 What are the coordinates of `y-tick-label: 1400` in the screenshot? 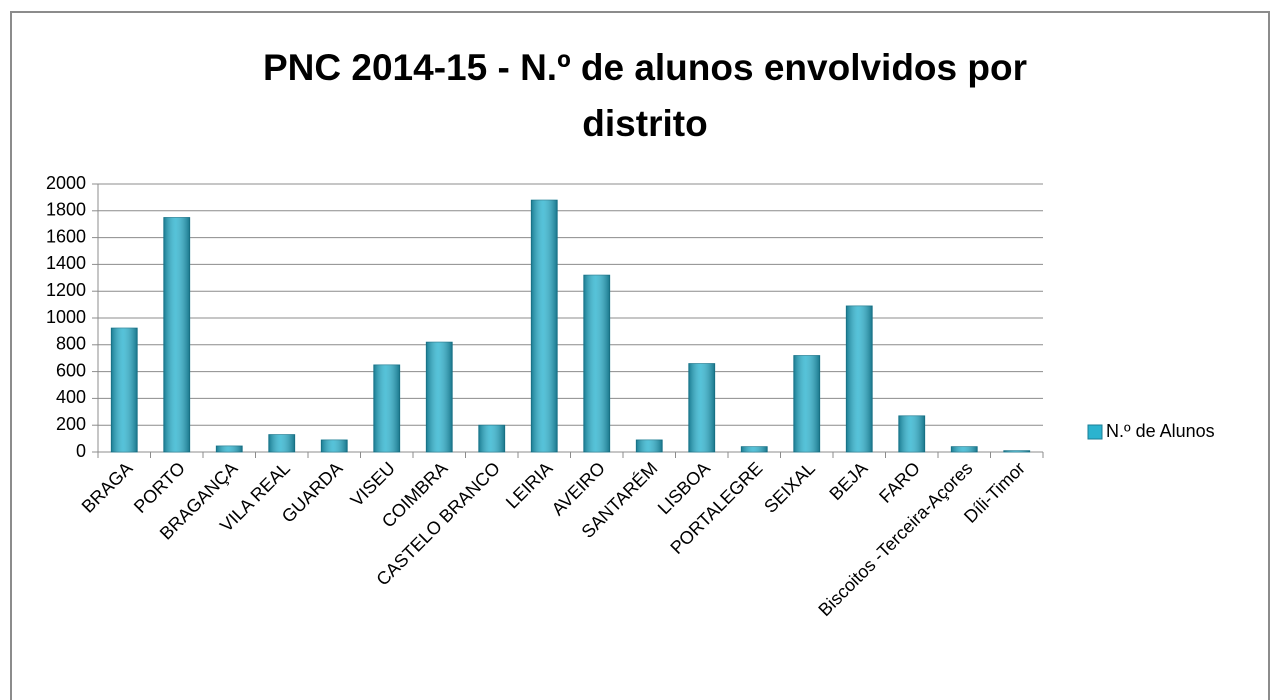 It's located at (66, 263).